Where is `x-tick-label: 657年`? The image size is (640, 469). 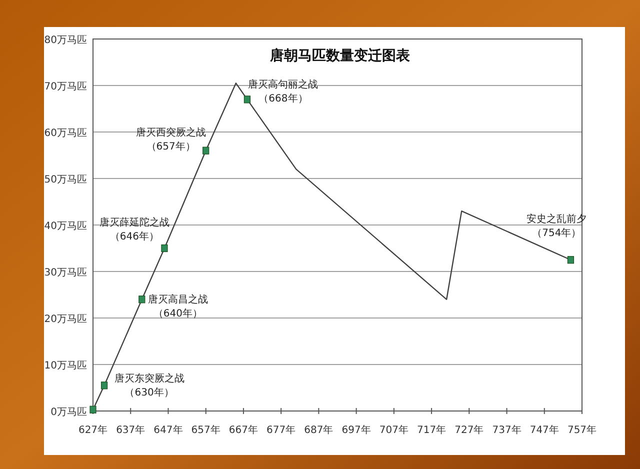 x-tick-label: 657年 is located at coordinates (205, 430).